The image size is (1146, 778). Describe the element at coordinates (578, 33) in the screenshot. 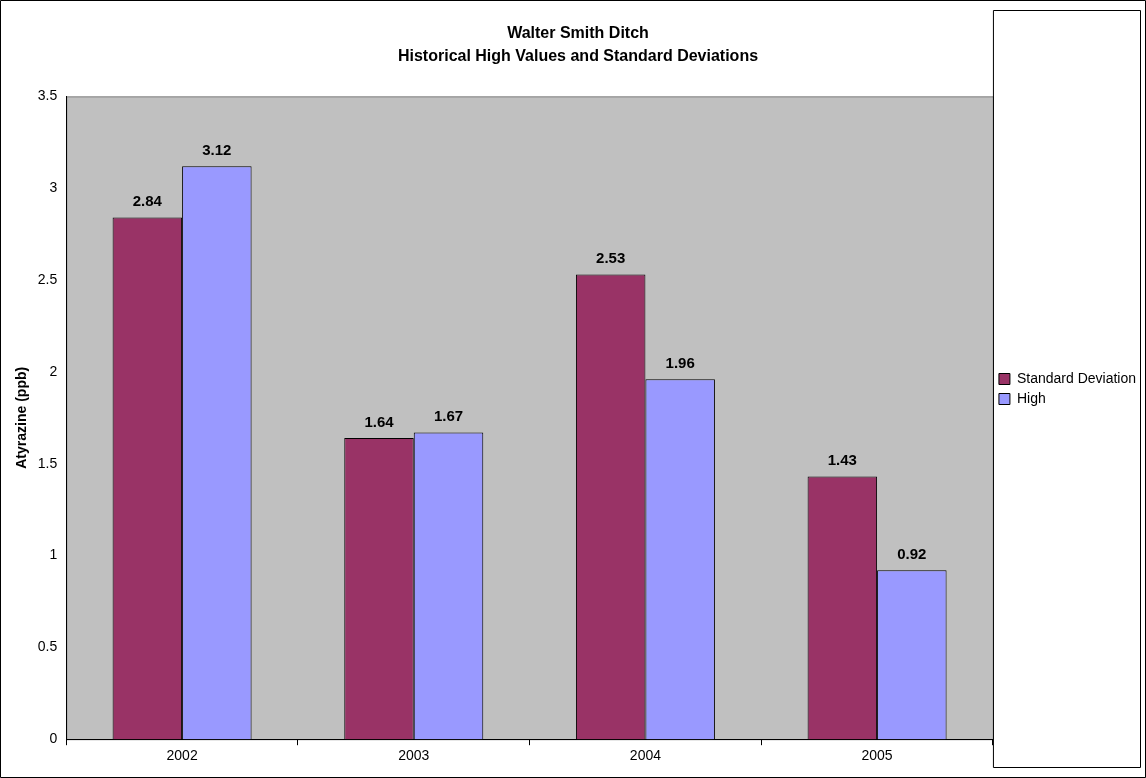

I see `chart-title: Walter Smith Ditch` at that location.